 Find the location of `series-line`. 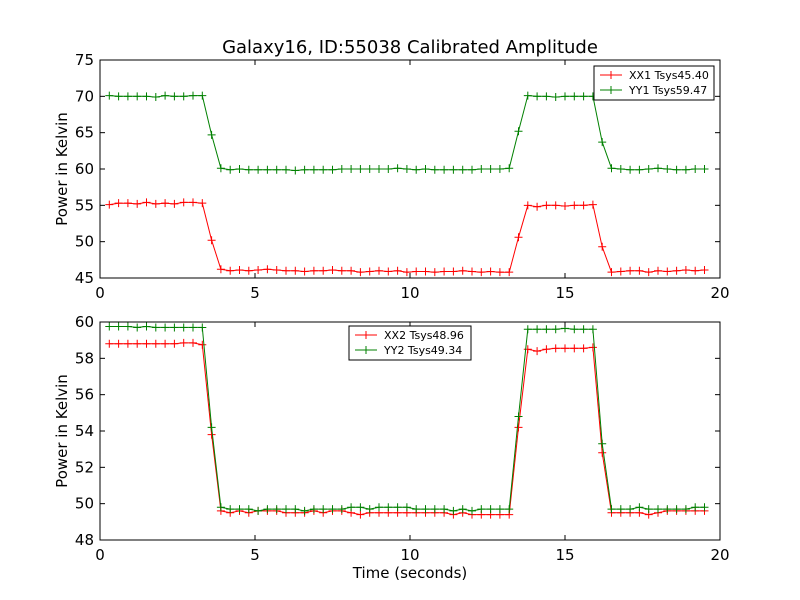

series-line is located at coordinates (407, 237).